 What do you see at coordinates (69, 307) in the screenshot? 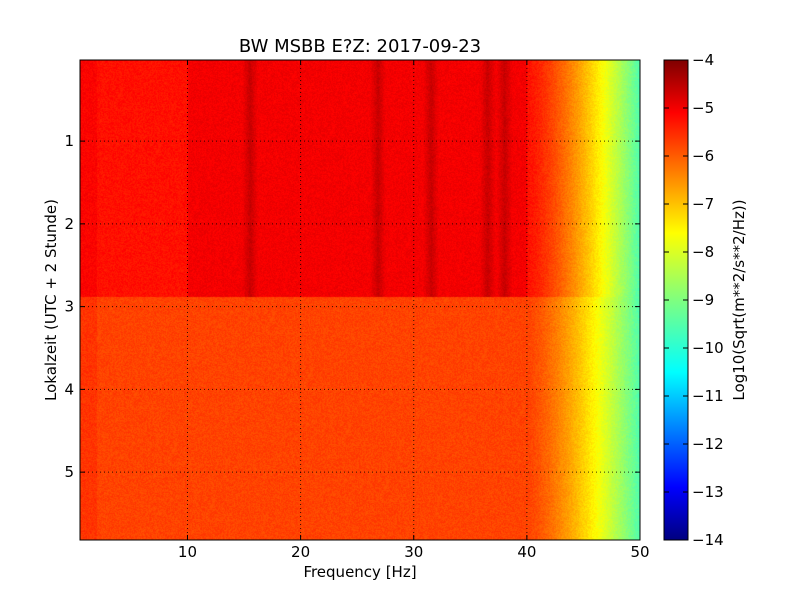
I see `y-tick-label: 3` at bounding box center [69, 307].